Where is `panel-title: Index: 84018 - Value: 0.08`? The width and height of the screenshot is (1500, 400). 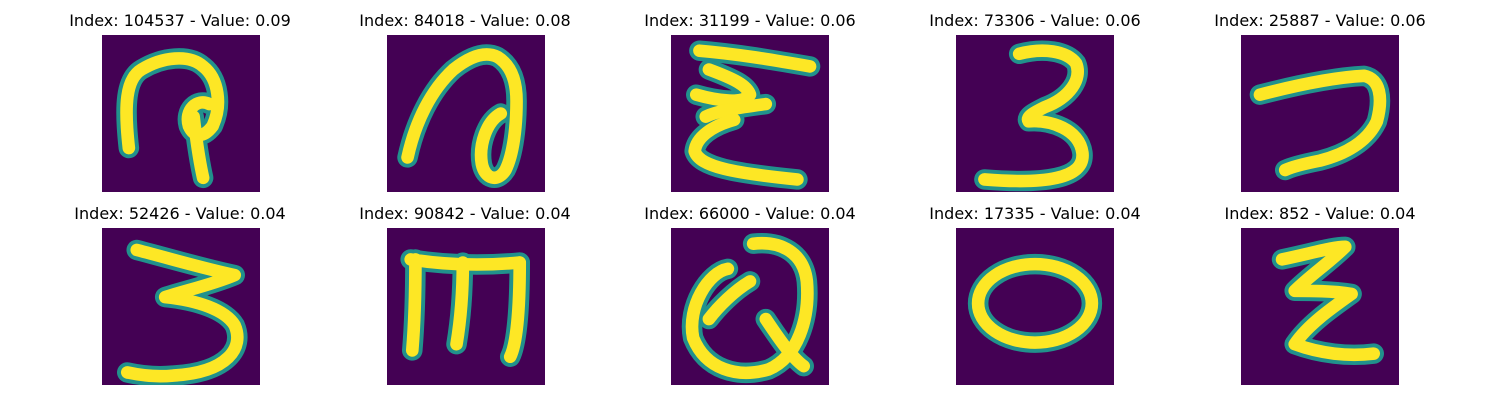 panel-title: Index: 84018 - Value: 0.08 is located at coordinates (465, 20).